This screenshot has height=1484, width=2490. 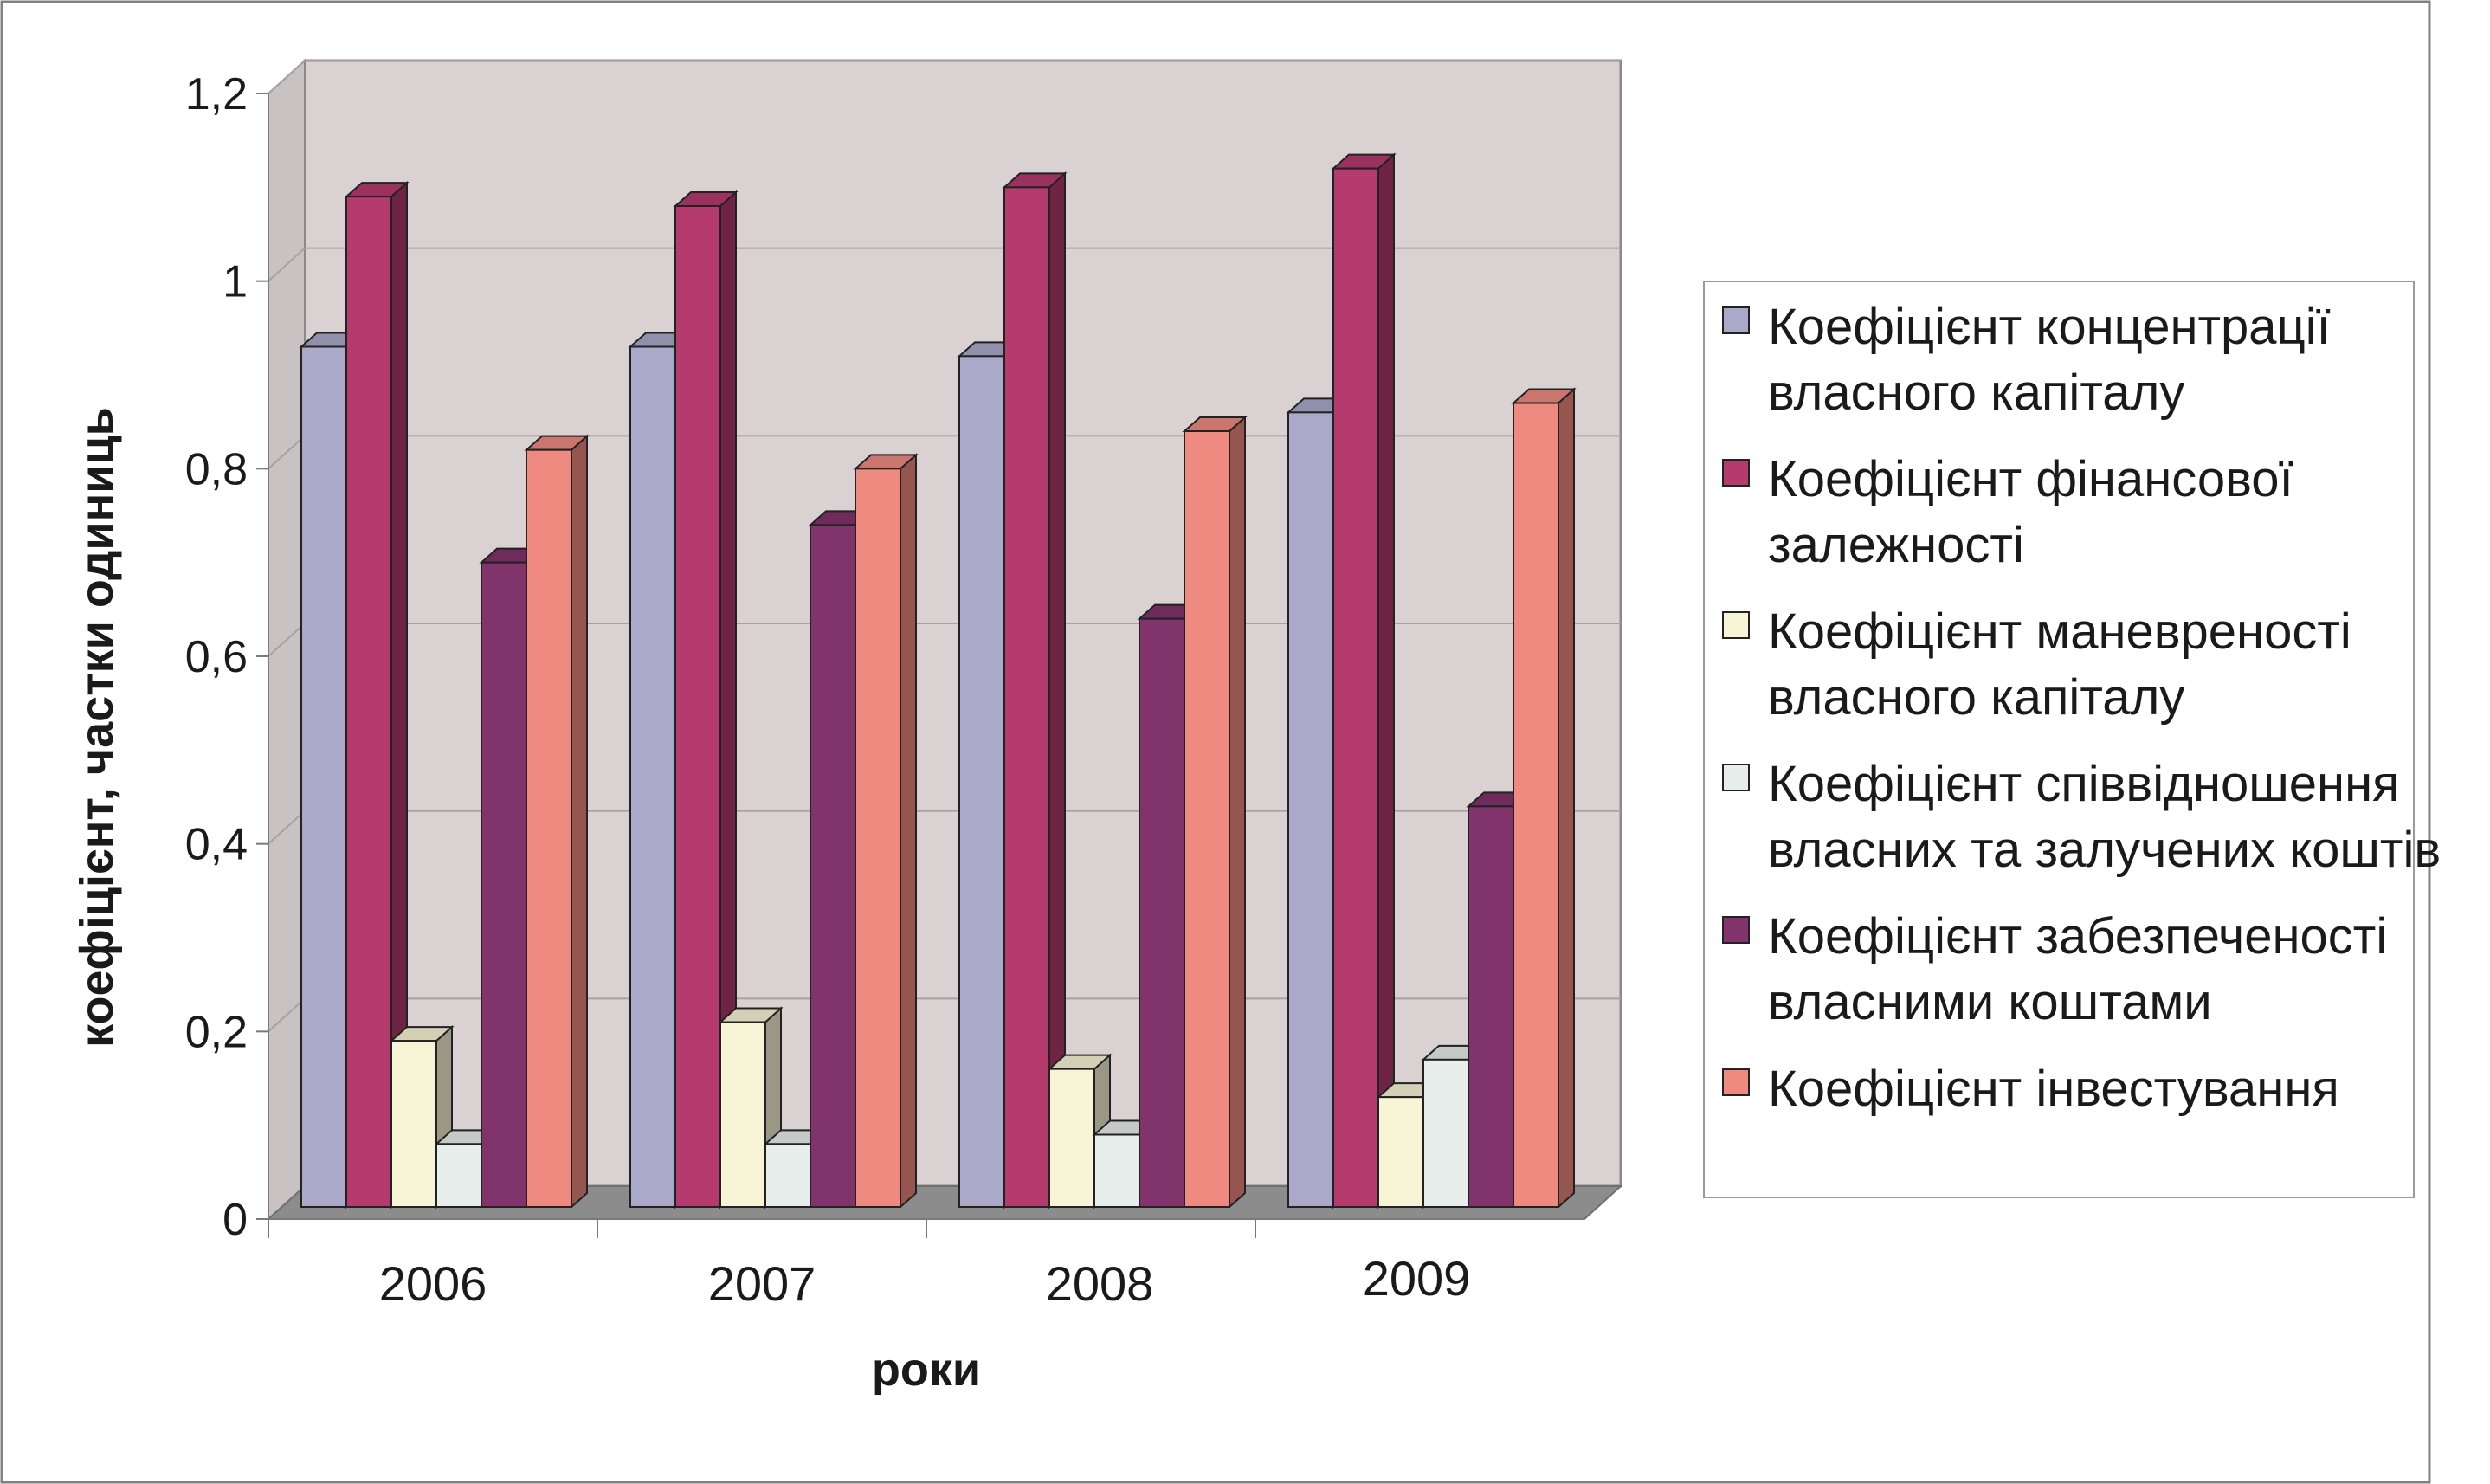 What do you see at coordinates (235, 1220) in the screenshot?
I see `y-tick-label: 0` at bounding box center [235, 1220].